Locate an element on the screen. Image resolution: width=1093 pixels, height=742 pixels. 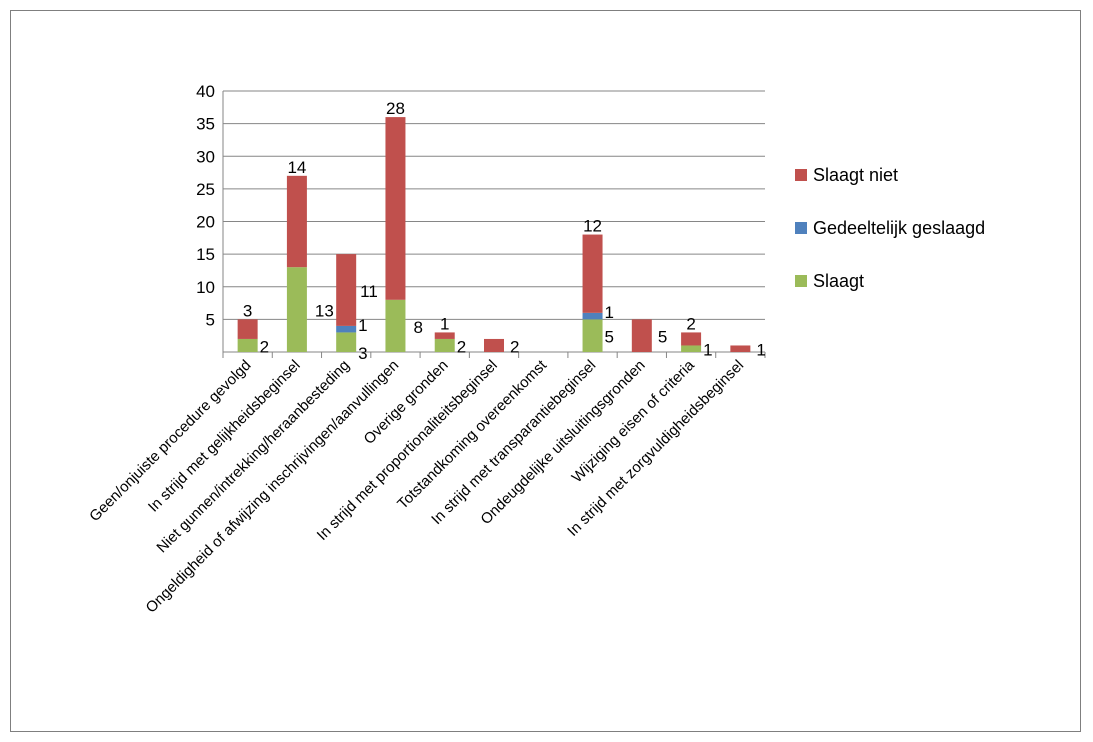
legend-label-gedeeltelijk-geslaagd: Gedeeltelijk geslaagd is located at coordinates (899, 228).